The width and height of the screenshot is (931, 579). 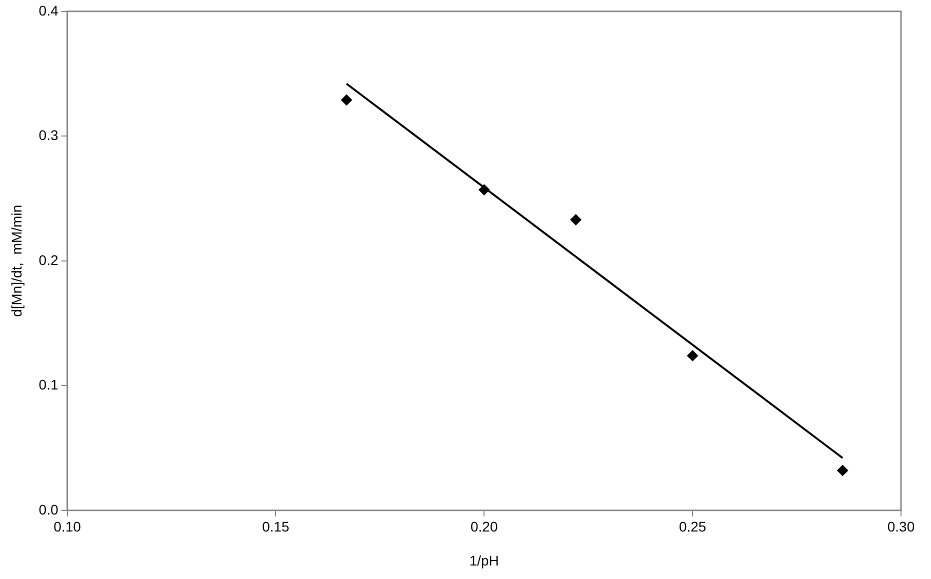 What do you see at coordinates (901, 526) in the screenshot?
I see `x-tick-label: 0.30` at bounding box center [901, 526].